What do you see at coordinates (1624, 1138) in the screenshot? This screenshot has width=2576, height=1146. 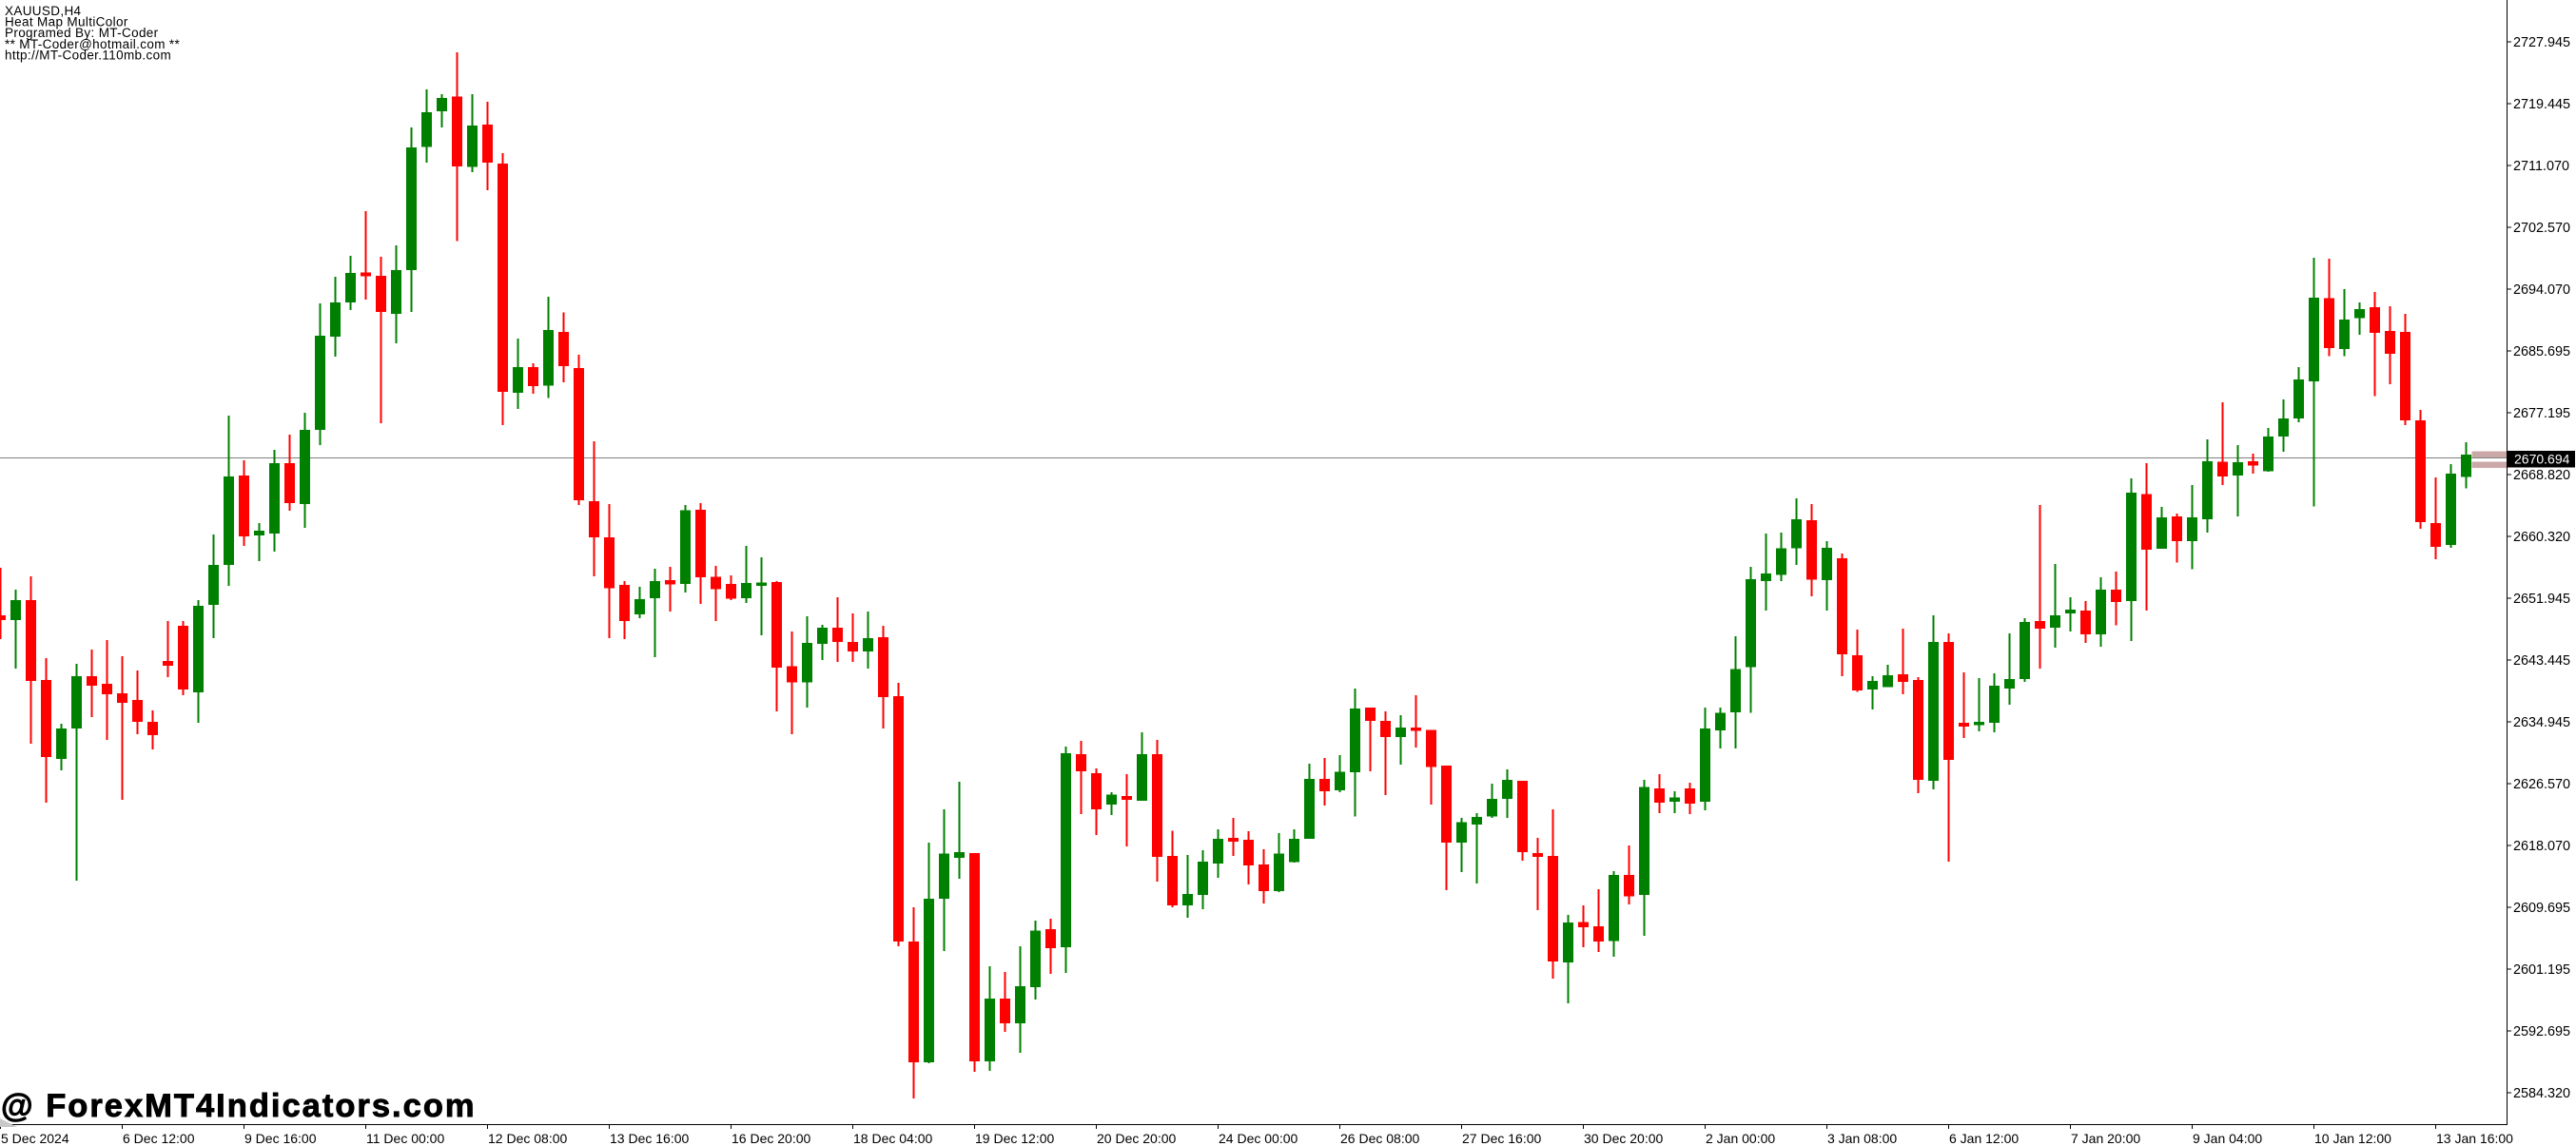 I see `svg-text: 30 Dec 20:00` at bounding box center [1624, 1138].